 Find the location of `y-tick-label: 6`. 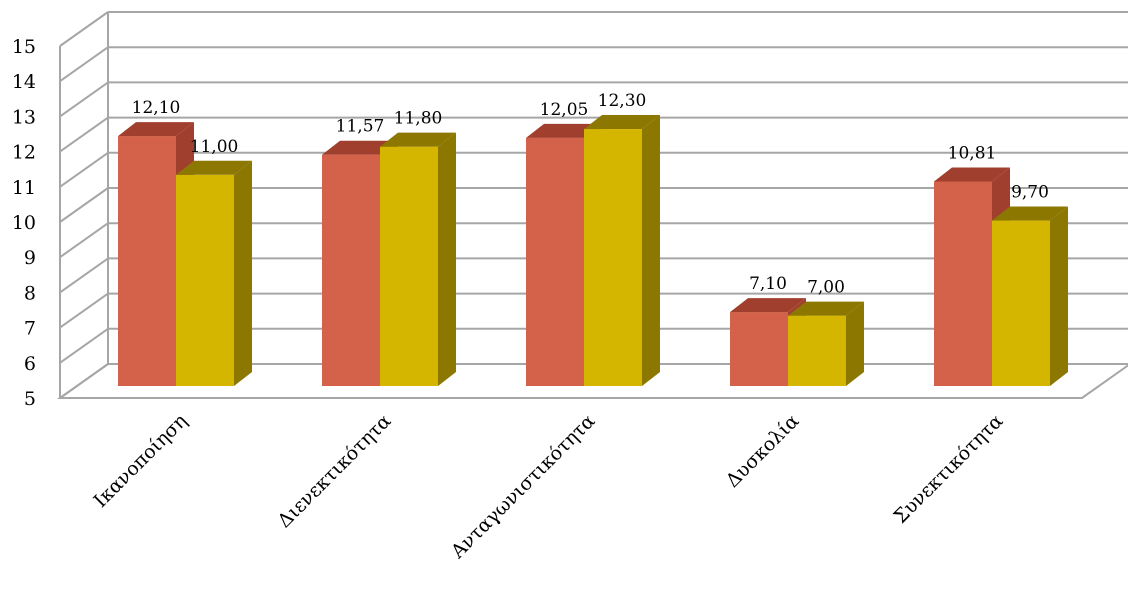

y-tick-label: 6 is located at coordinates (30, 364).